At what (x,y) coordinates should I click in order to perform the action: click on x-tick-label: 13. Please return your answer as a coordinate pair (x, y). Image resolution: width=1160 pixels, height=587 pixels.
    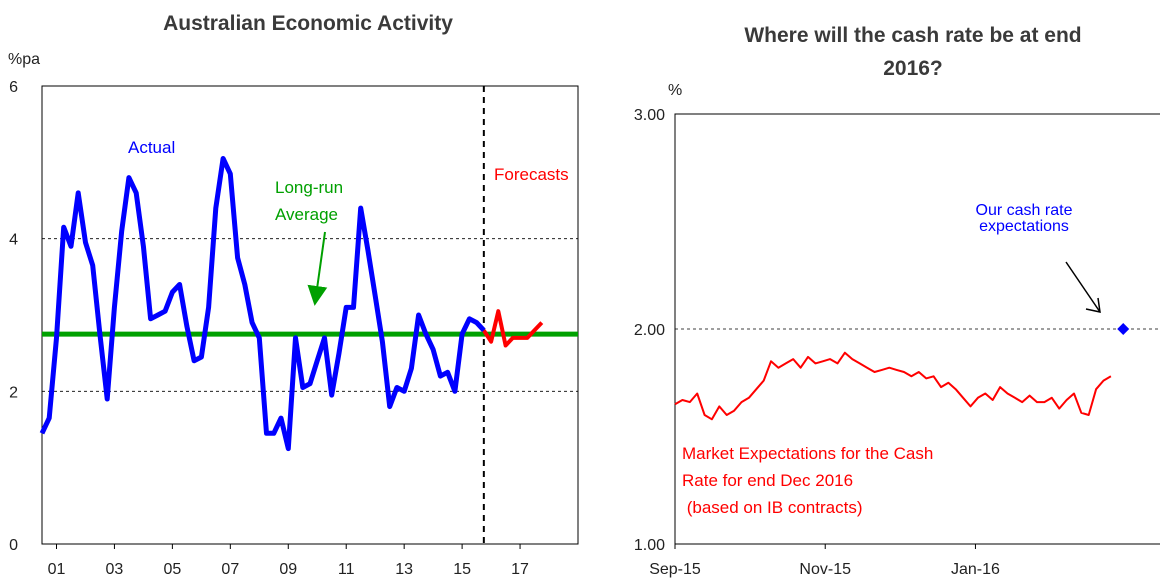
    Looking at the image, I should click on (404, 569).